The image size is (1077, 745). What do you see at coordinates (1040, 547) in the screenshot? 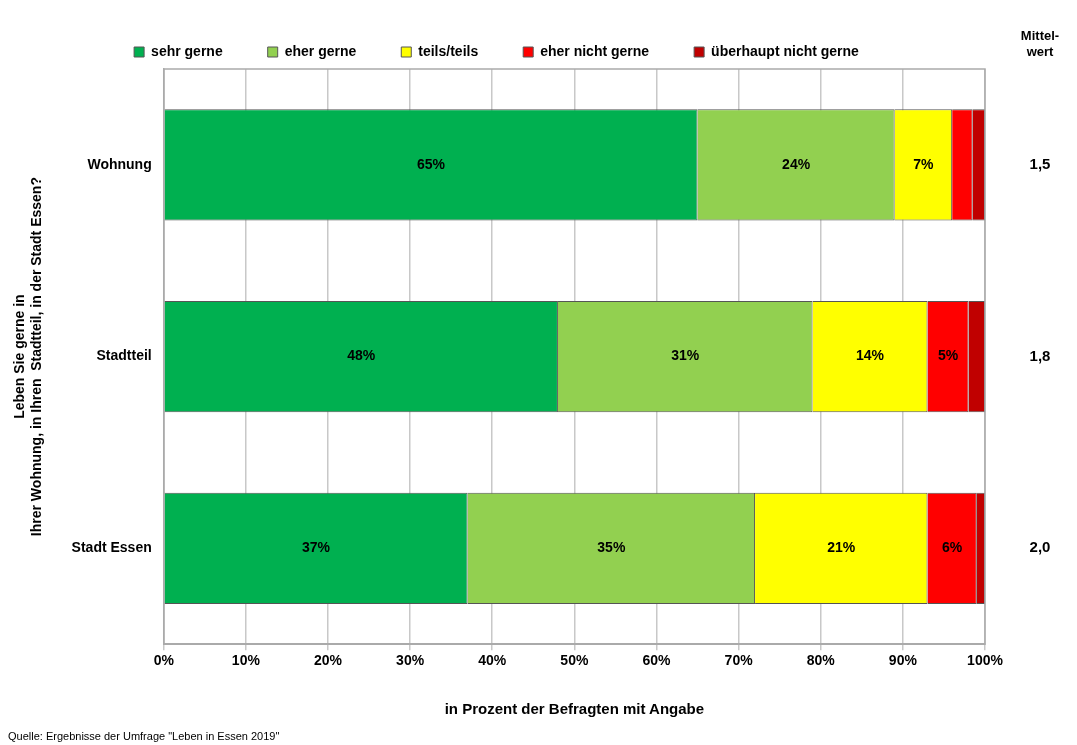
I see `text: 2,0` at bounding box center [1040, 547].